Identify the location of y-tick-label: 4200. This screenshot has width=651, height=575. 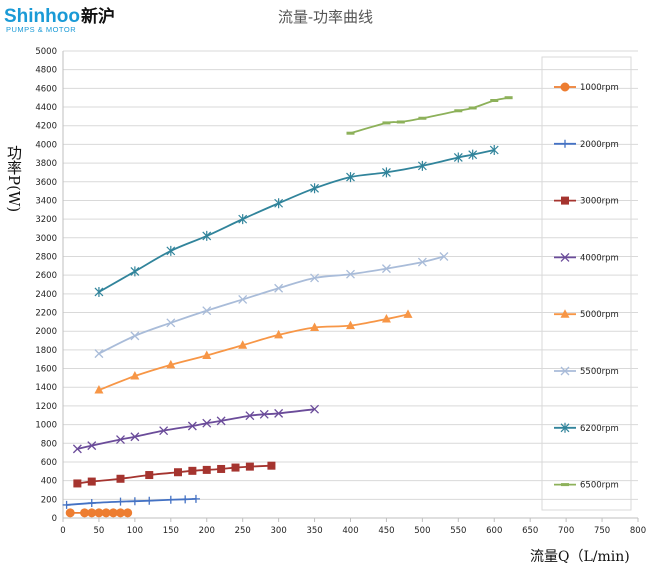
(46, 127).